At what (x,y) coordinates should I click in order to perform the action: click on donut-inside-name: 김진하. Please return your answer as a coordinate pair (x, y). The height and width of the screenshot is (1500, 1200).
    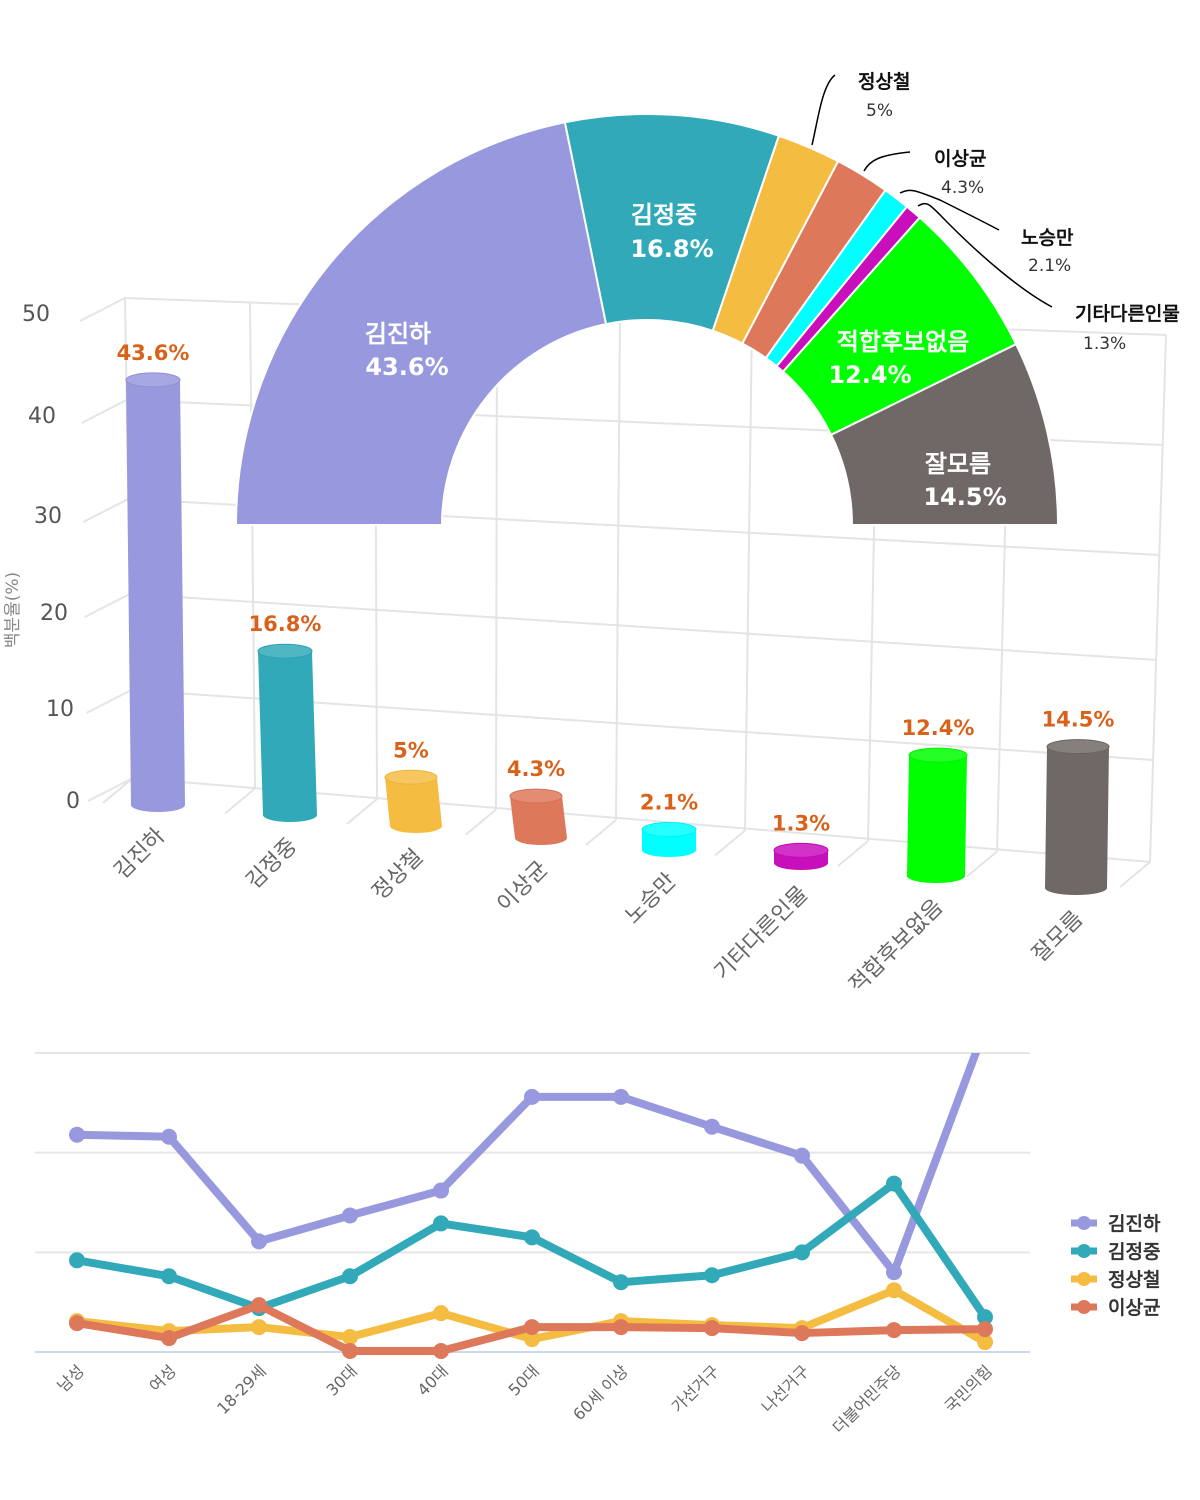
    Looking at the image, I should click on (398, 334).